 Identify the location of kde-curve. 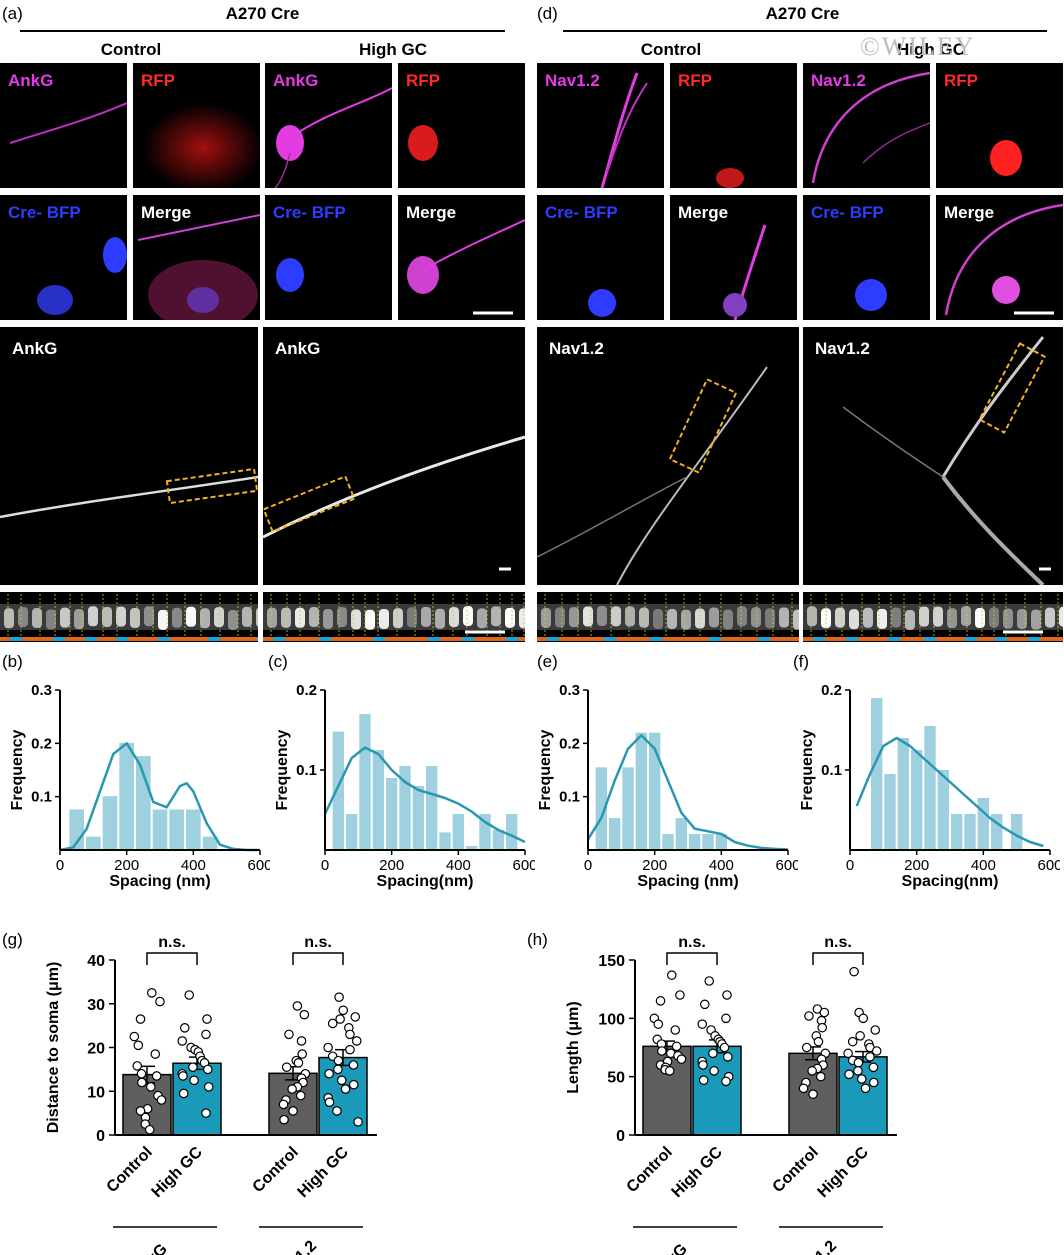
(949, 792).